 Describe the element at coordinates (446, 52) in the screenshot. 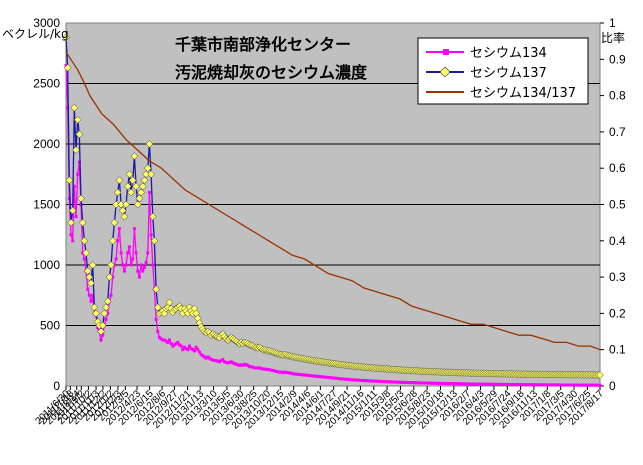

I see `legend-marker` at that location.